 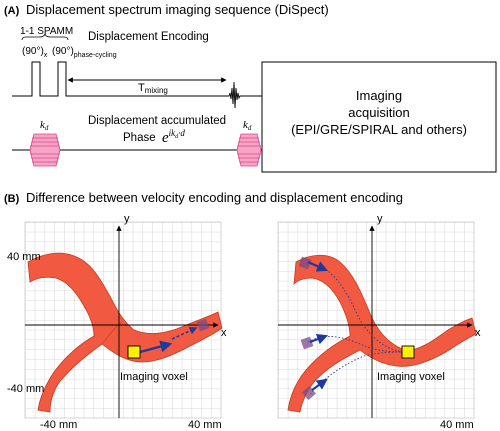 I want to click on kd-label-2: kd, so click(x=247, y=125).